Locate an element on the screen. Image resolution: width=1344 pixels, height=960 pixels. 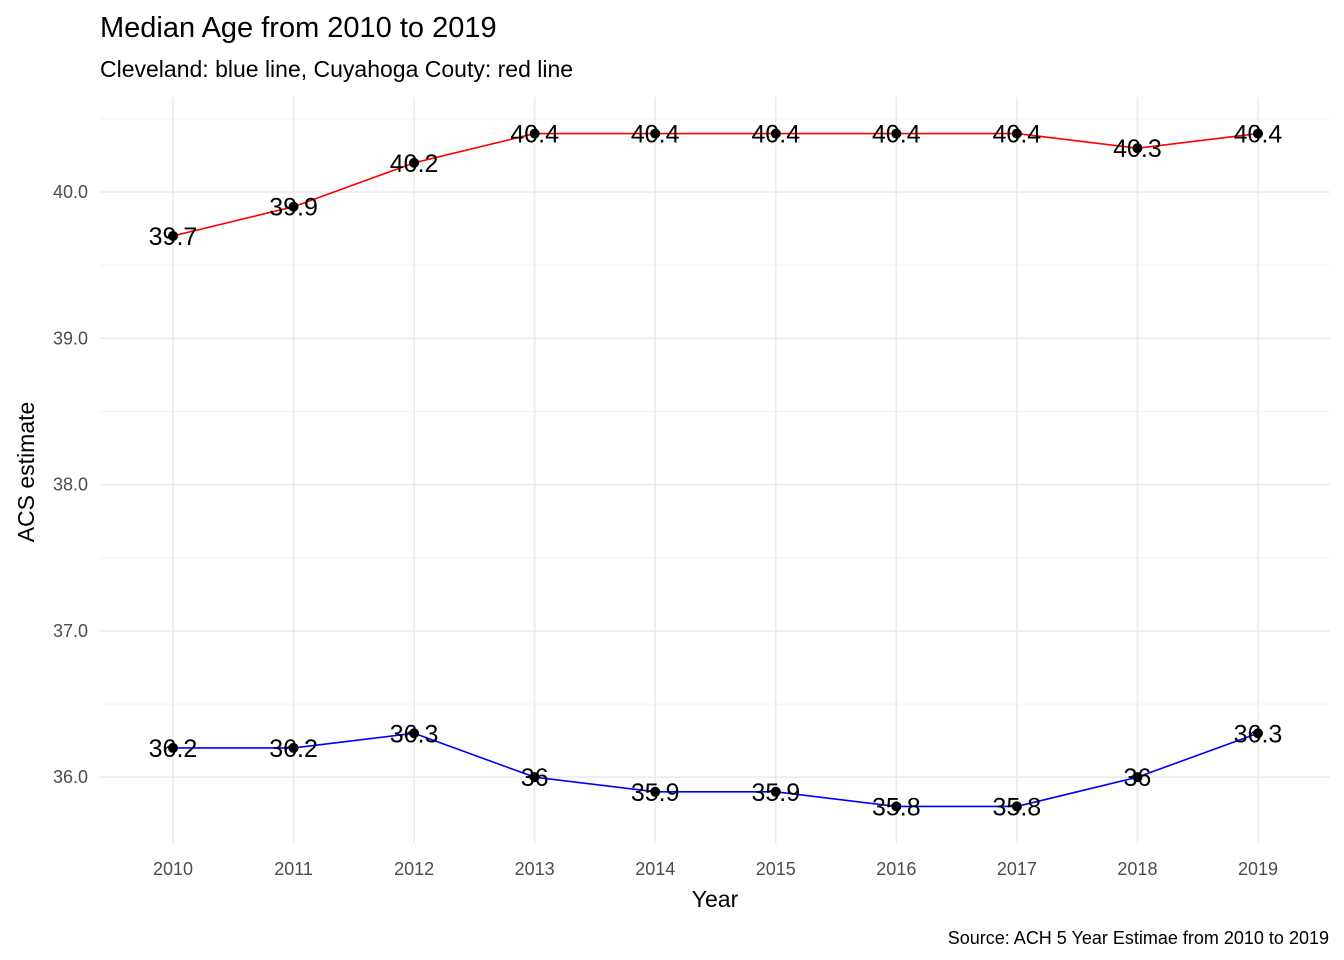
data-label: 39.7 is located at coordinates (173, 237).